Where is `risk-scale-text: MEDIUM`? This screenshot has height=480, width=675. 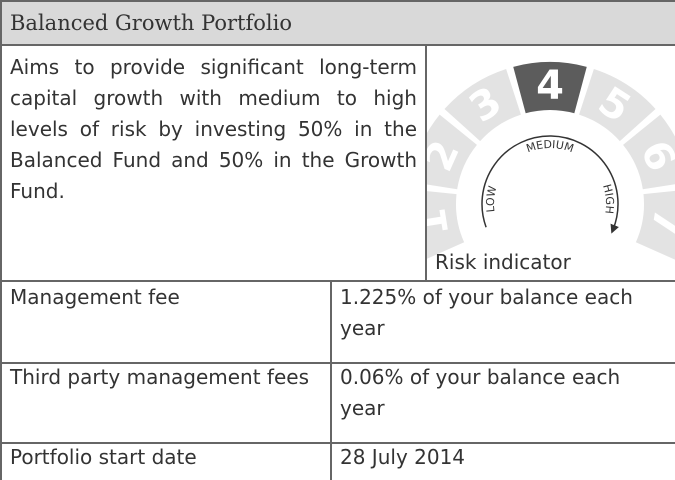
risk-scale-text: MEDIUM is located at coordinates (550, 146).